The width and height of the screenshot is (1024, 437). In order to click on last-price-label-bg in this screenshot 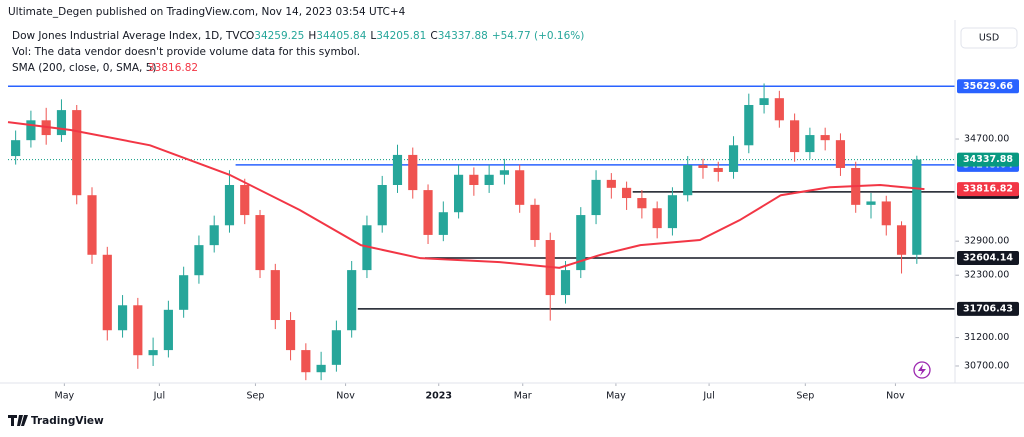, I will do `click(988, 159)`.